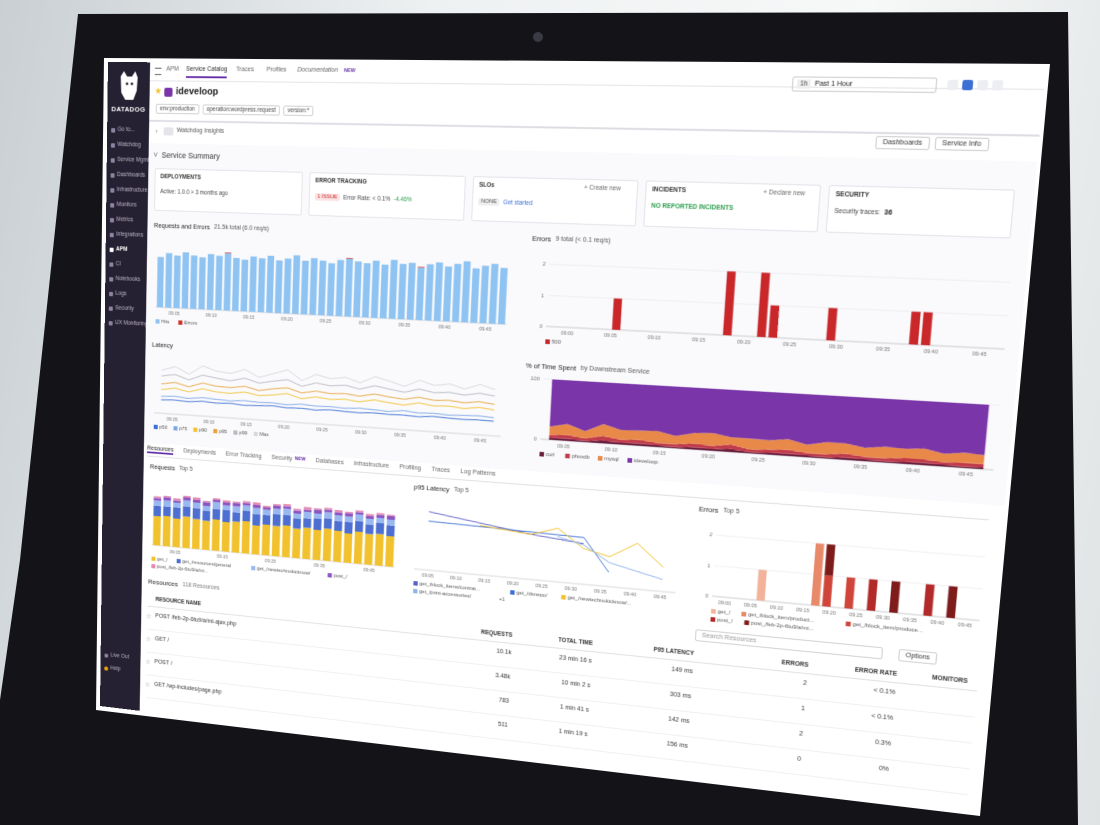 This screenshot has width=1100, height=825. What do you see at coordinates (276, 70) in the screenshot?
I see `top-tab: Profiles` at bounding box center [276, 70].